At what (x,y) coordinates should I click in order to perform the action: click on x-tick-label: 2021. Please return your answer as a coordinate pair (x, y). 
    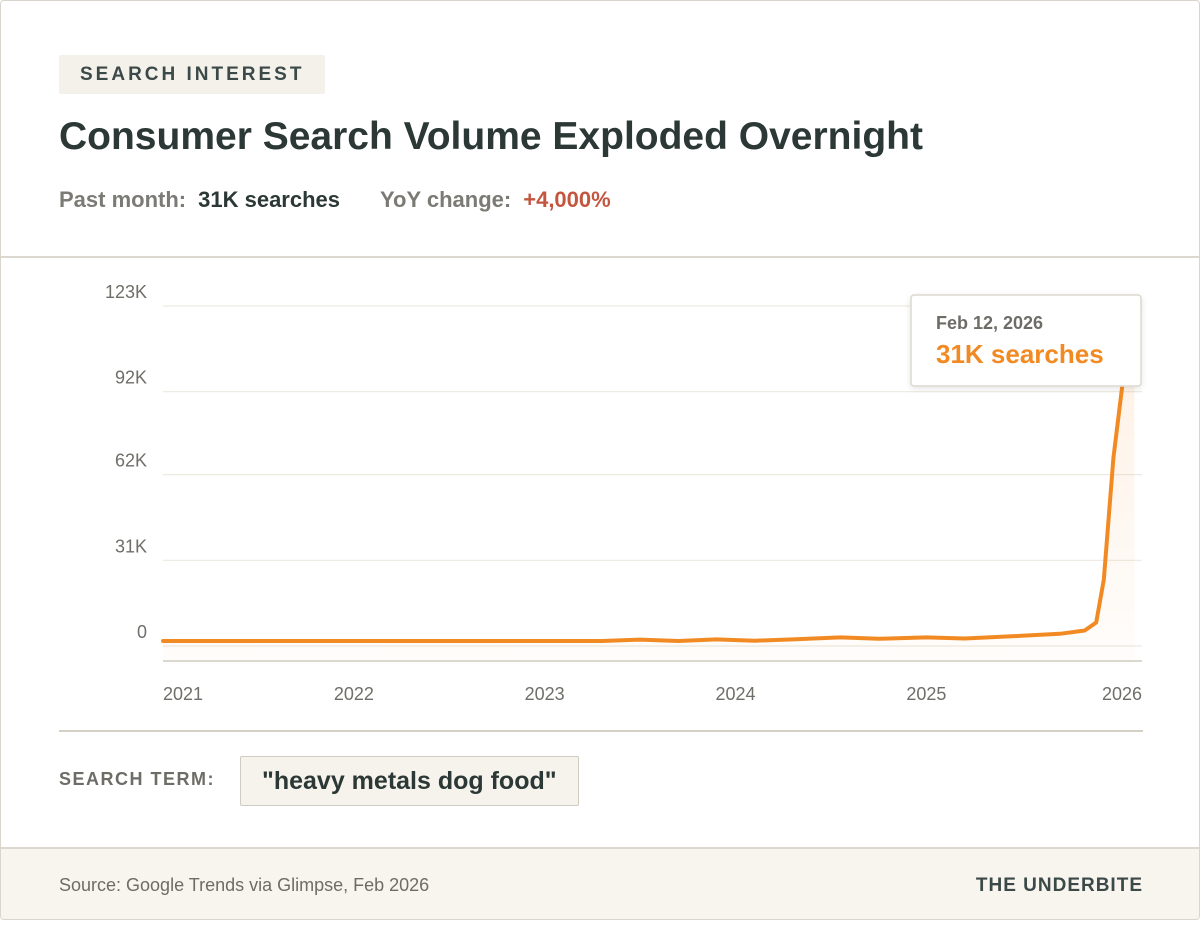
    Looking at the image, I should click on (183, 694).